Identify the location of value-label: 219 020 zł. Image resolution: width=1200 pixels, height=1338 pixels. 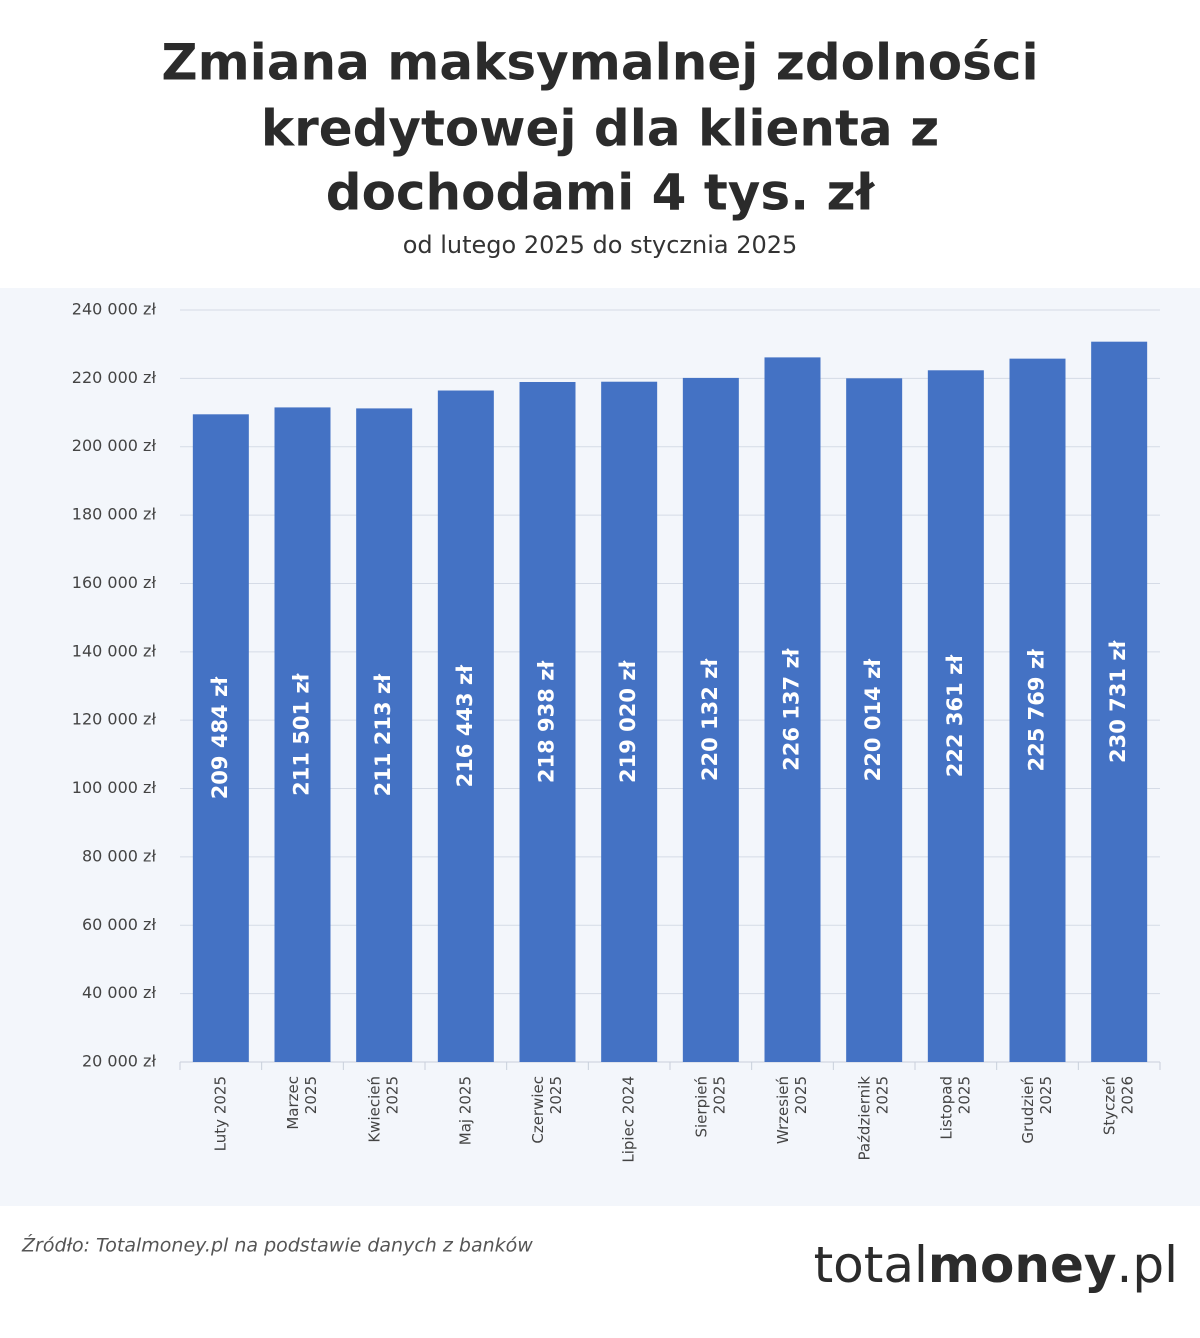
(628, 721).